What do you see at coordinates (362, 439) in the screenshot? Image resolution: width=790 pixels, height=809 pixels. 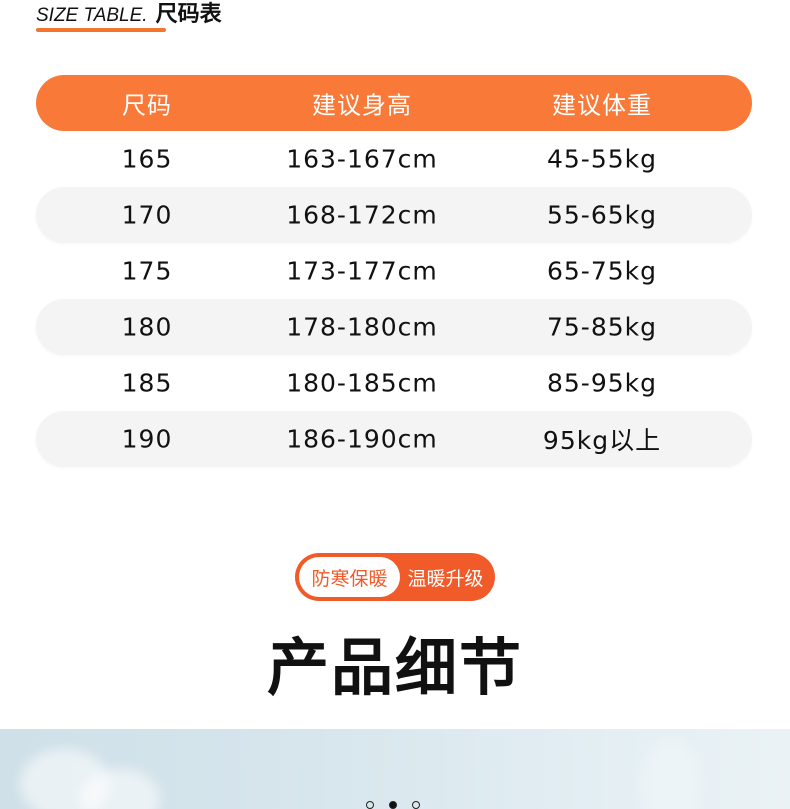 I see `cell-height: 186-190cm` at bounding box center [362, 439].